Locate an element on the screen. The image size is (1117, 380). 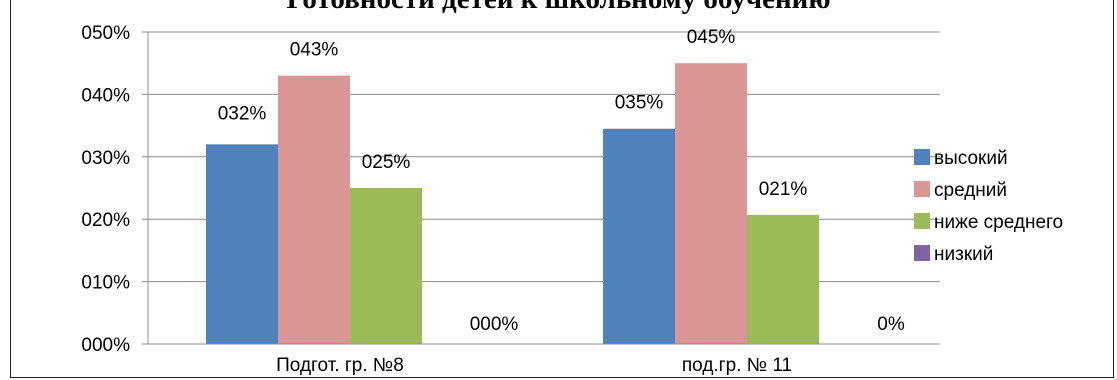
y-tick-label: 010% is located at coordinates (105, 283).